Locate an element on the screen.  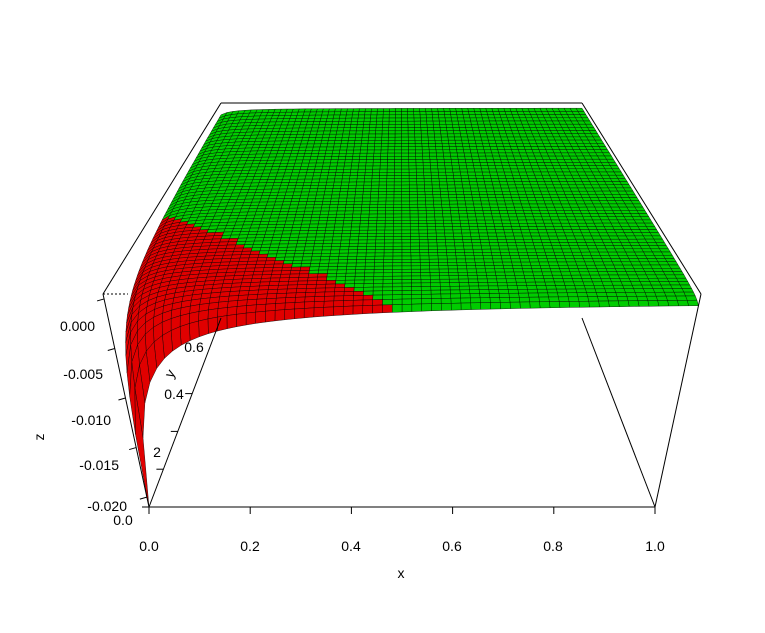
z-axis-title: z is located at coordinates (39, 437).